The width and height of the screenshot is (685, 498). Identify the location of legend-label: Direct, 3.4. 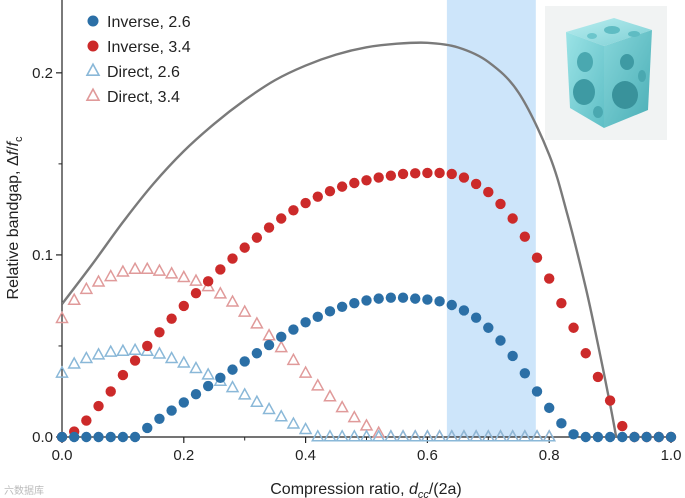
(143, 97).